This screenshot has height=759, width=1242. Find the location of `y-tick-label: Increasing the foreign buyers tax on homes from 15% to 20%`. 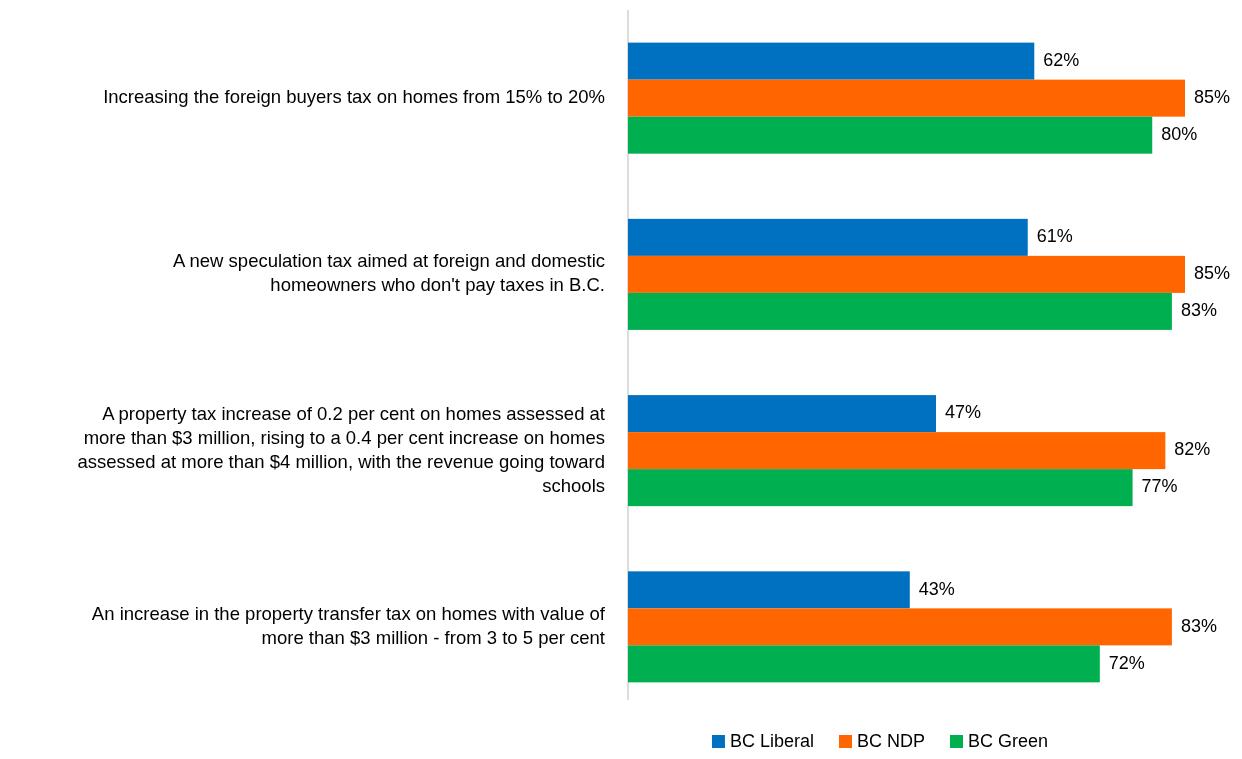

y-tick-label: Increasing the foreign buyers tax on homes from 15% to 20% is located at coordinates (354, 97).